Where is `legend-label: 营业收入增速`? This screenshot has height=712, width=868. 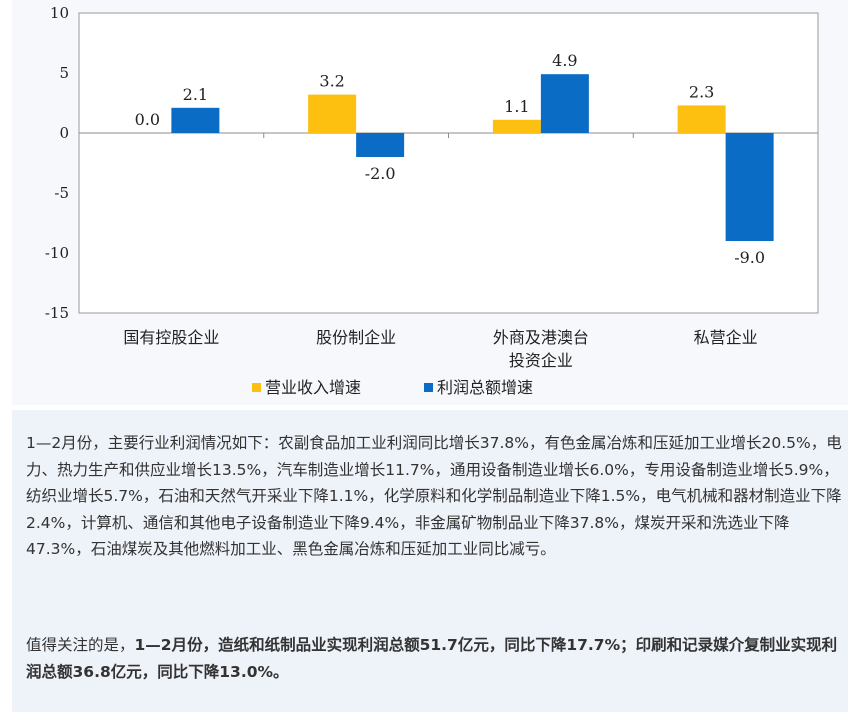 legend-label: 营业收入增速 is located at coordinates (313, 387).